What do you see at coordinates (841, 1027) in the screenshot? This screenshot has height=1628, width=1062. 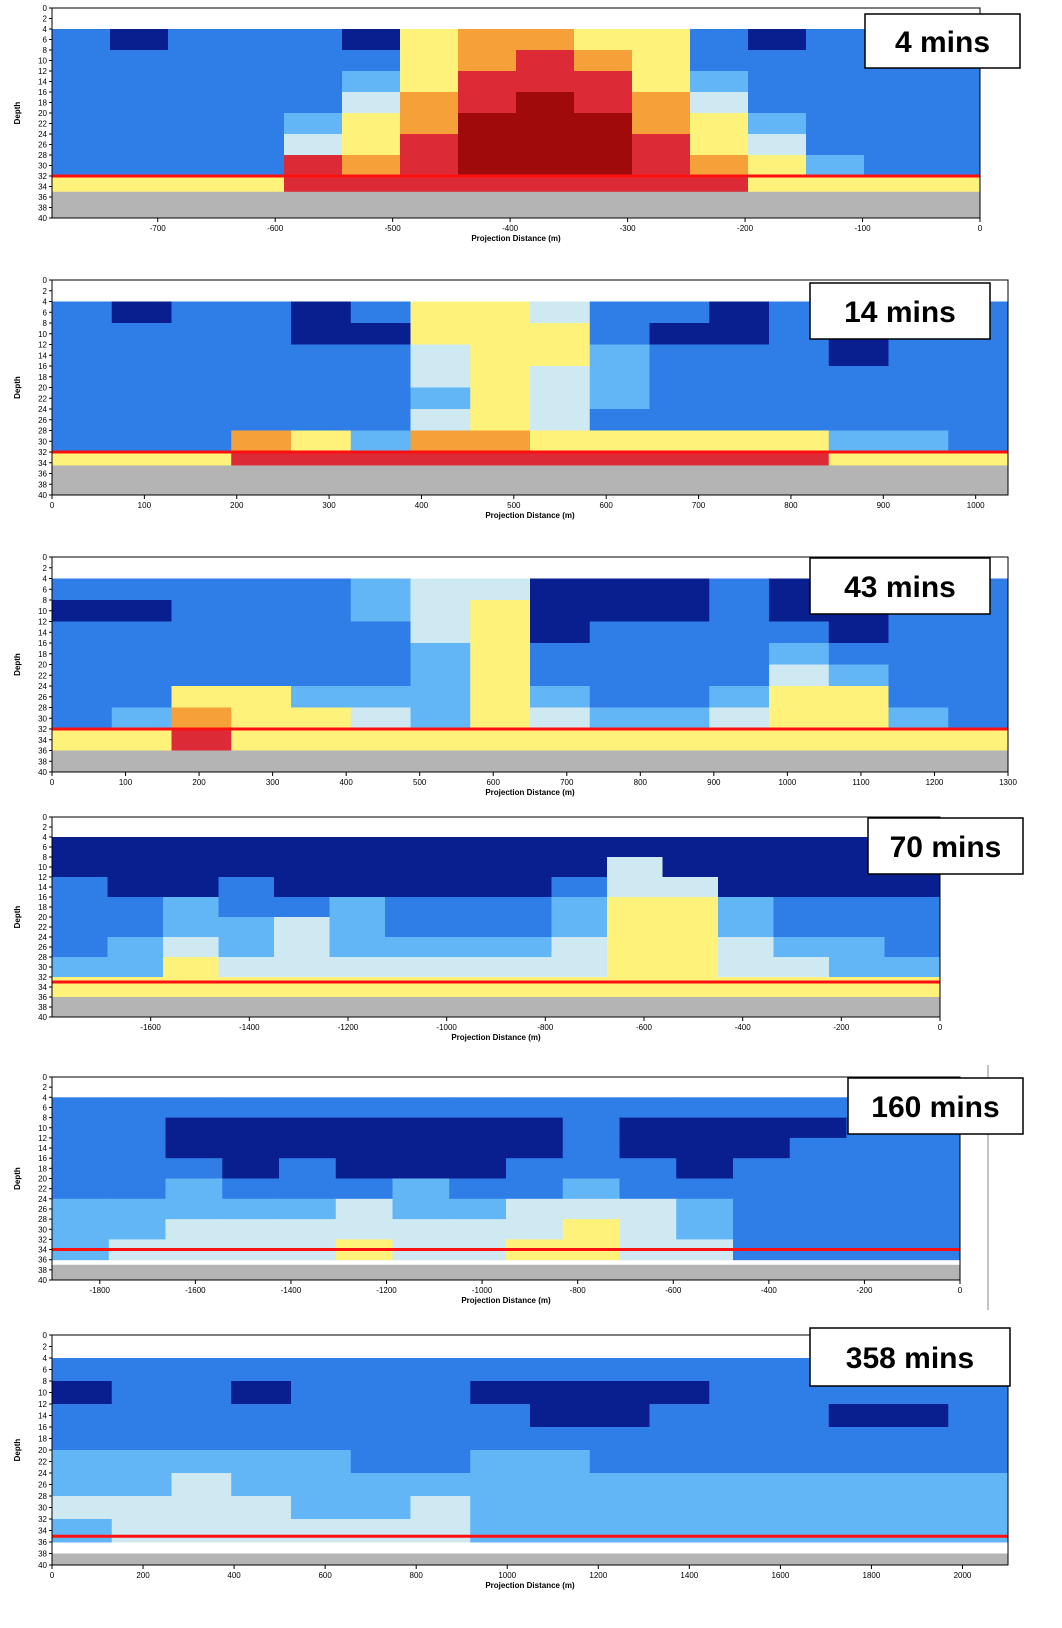 I see `x-tick-label: -200` at bounding box center [841, 1027].